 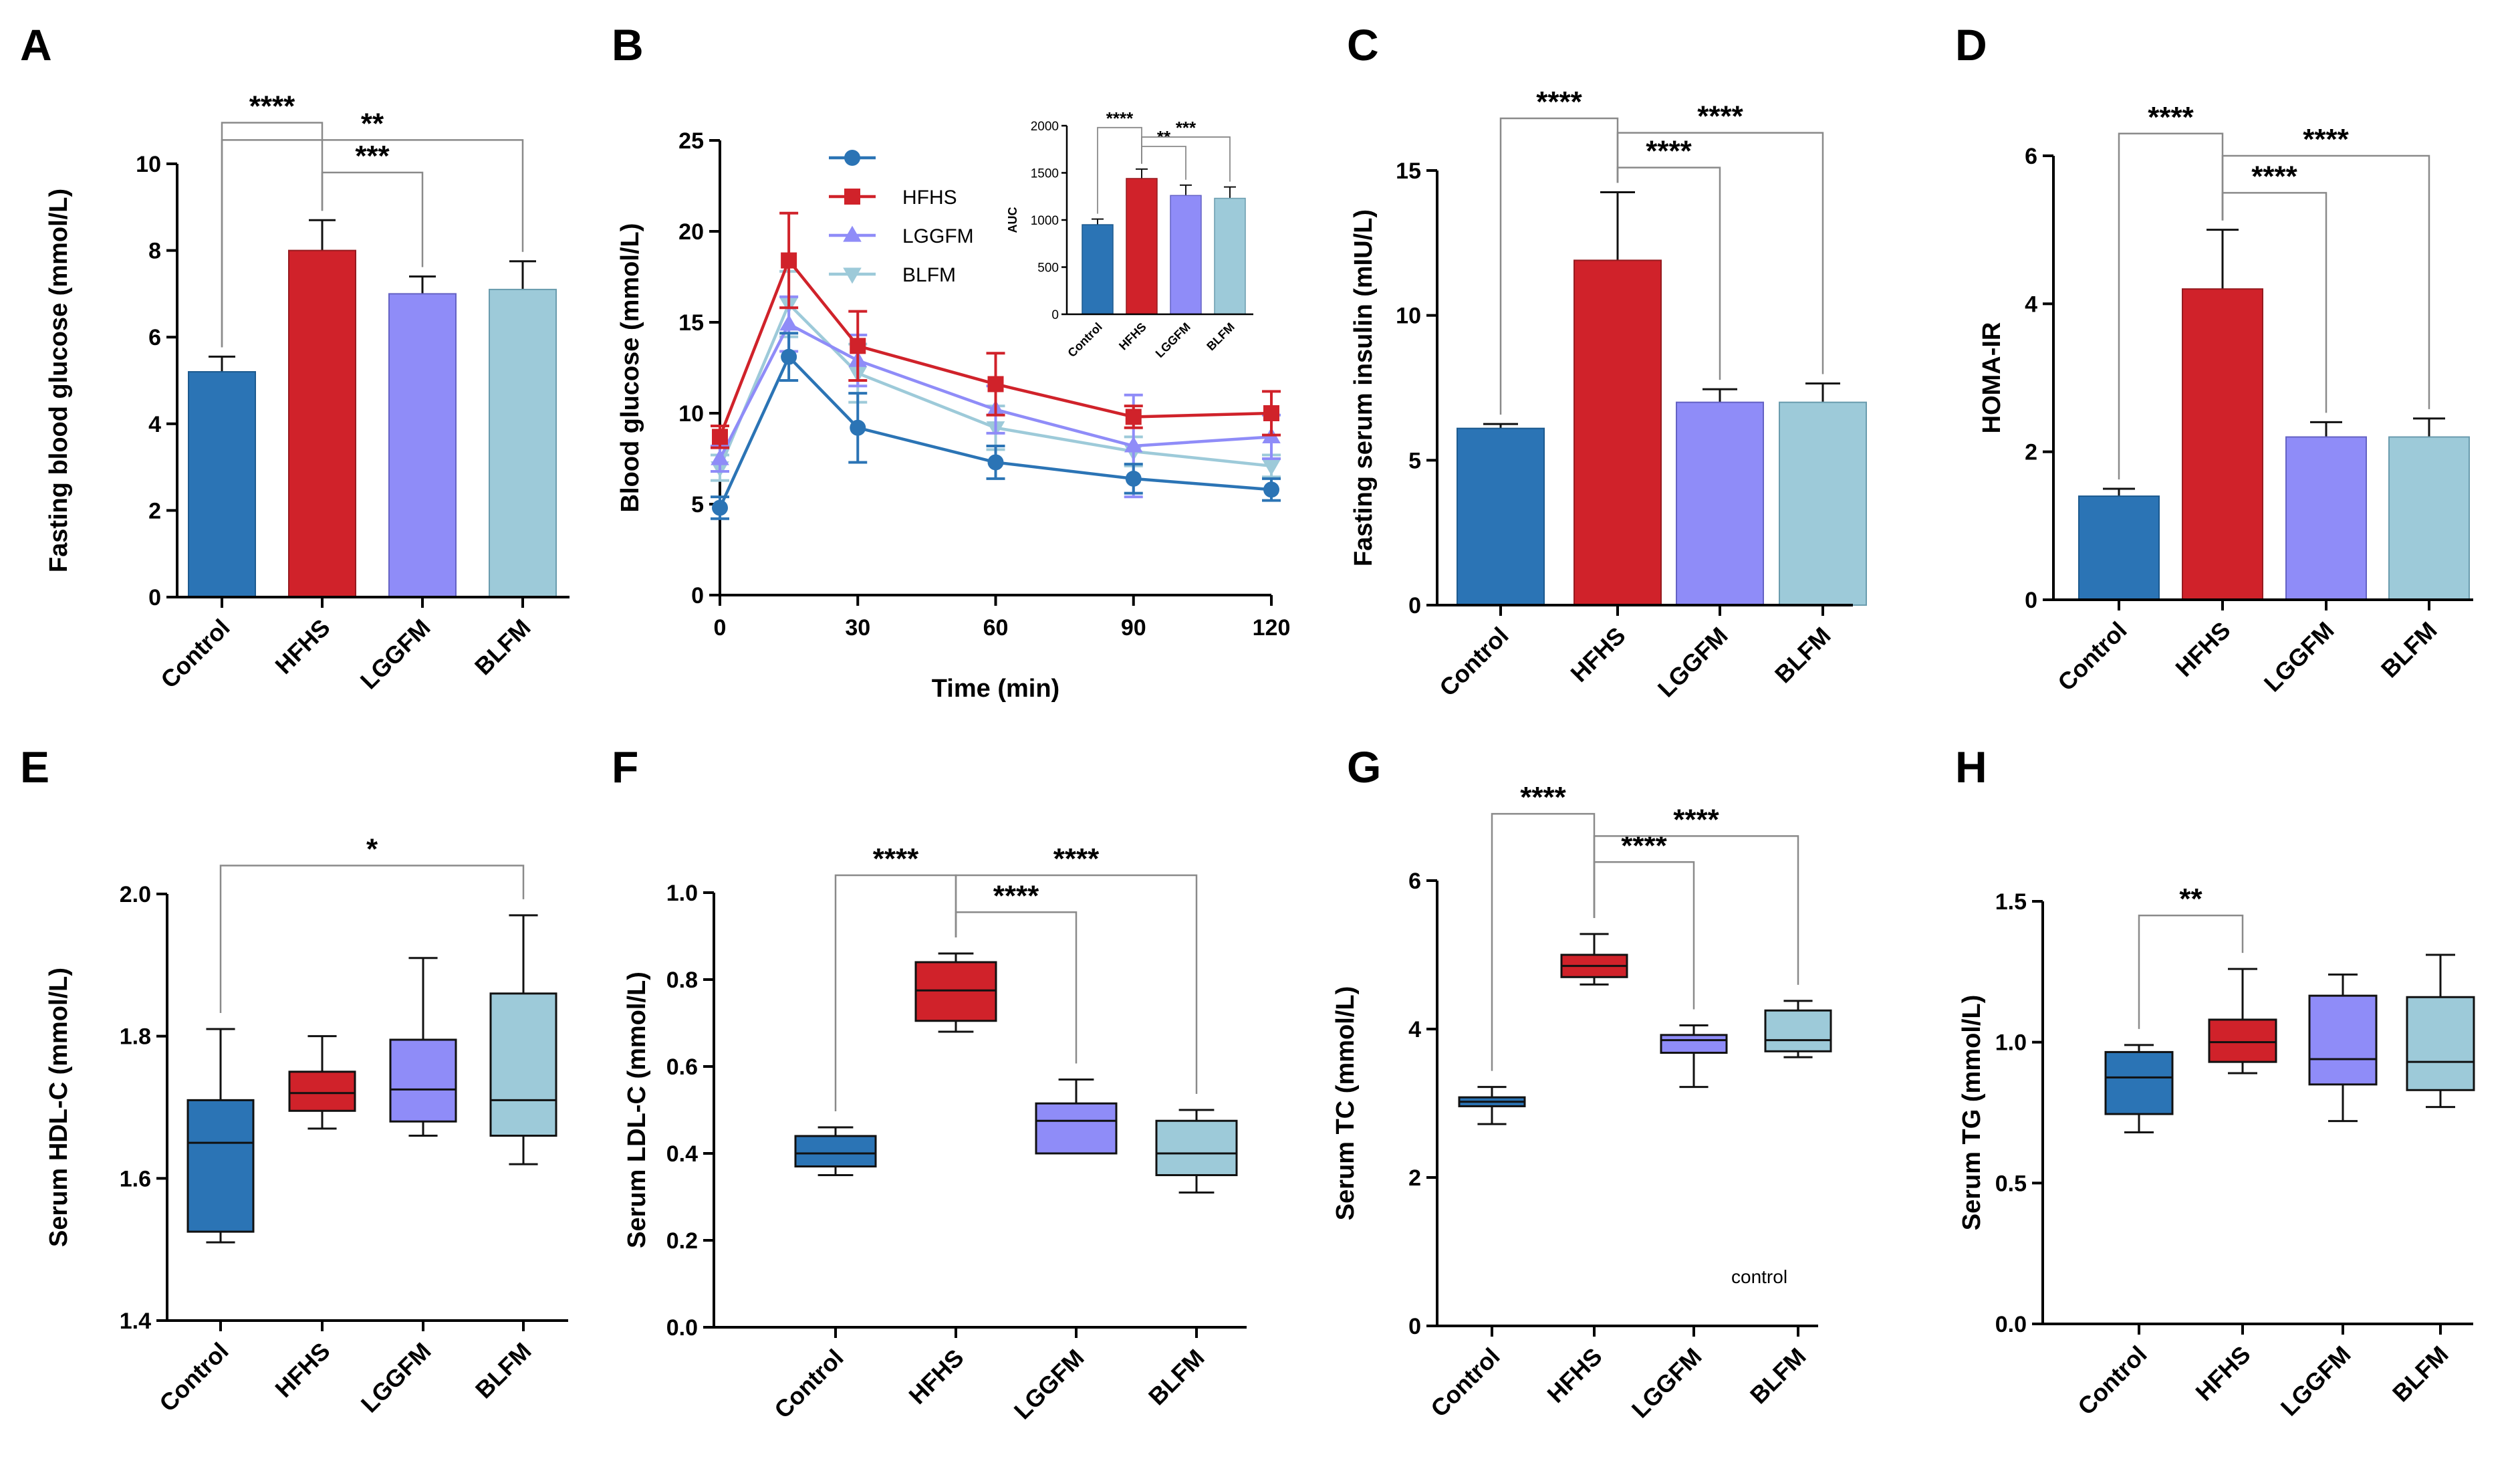 What do you see at coordinates (2011, 1183) in the screenshot?
I see `y-tick-label: 0.5` at bounding box center [2011, 1183].